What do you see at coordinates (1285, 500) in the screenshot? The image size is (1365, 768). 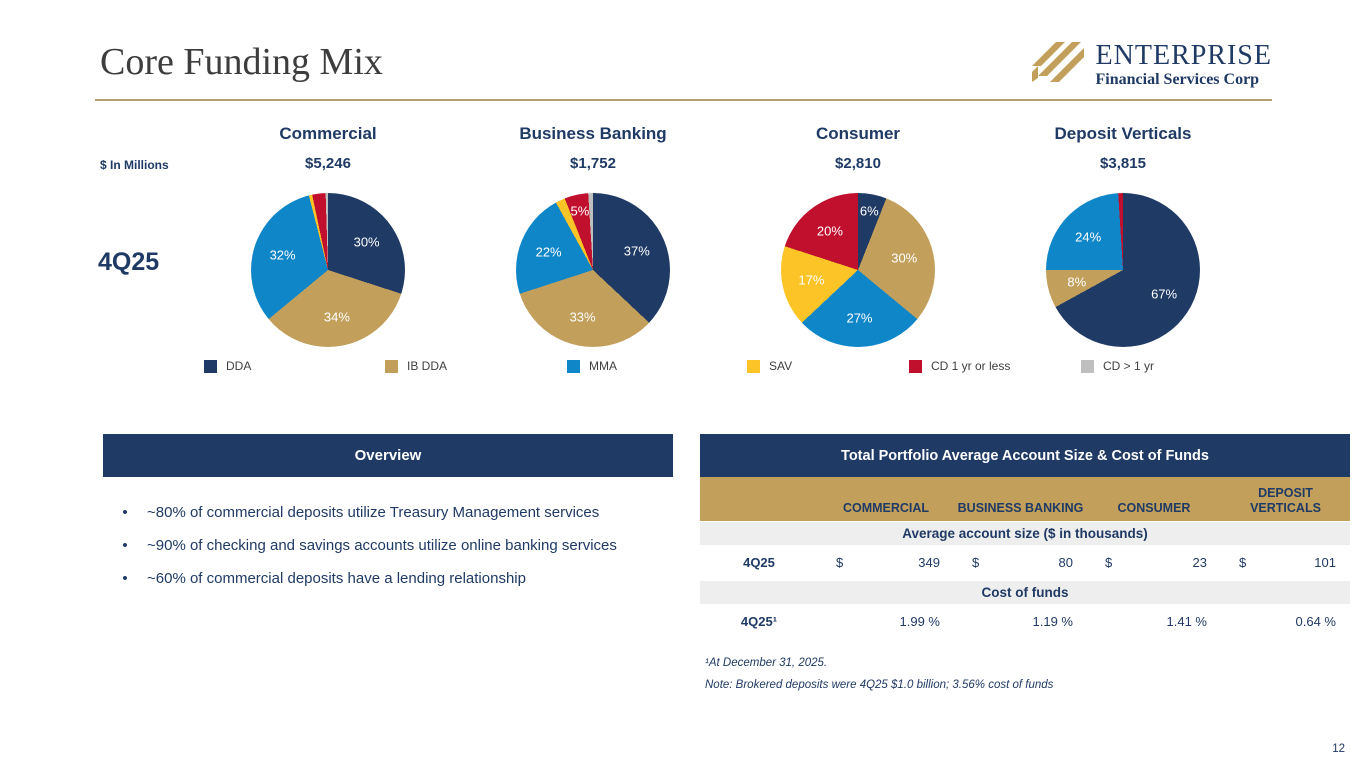 I see `table-column-header-deposit-verticals: DEPOSIT VERTICALS` at bounding box center [1285, 500].